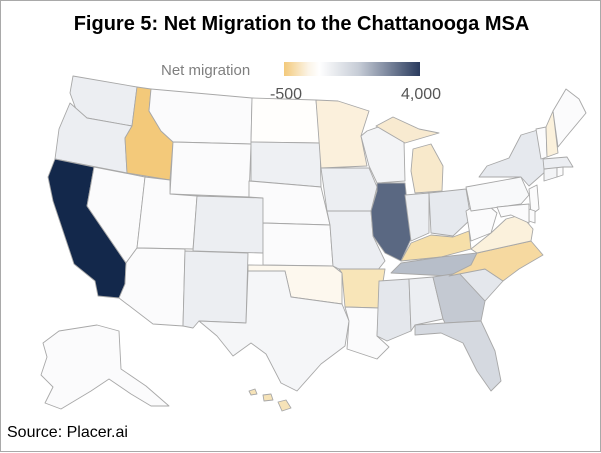  Describe the element at coordinates (285, 120) in the screenshot. I see `state-ND` at that location.